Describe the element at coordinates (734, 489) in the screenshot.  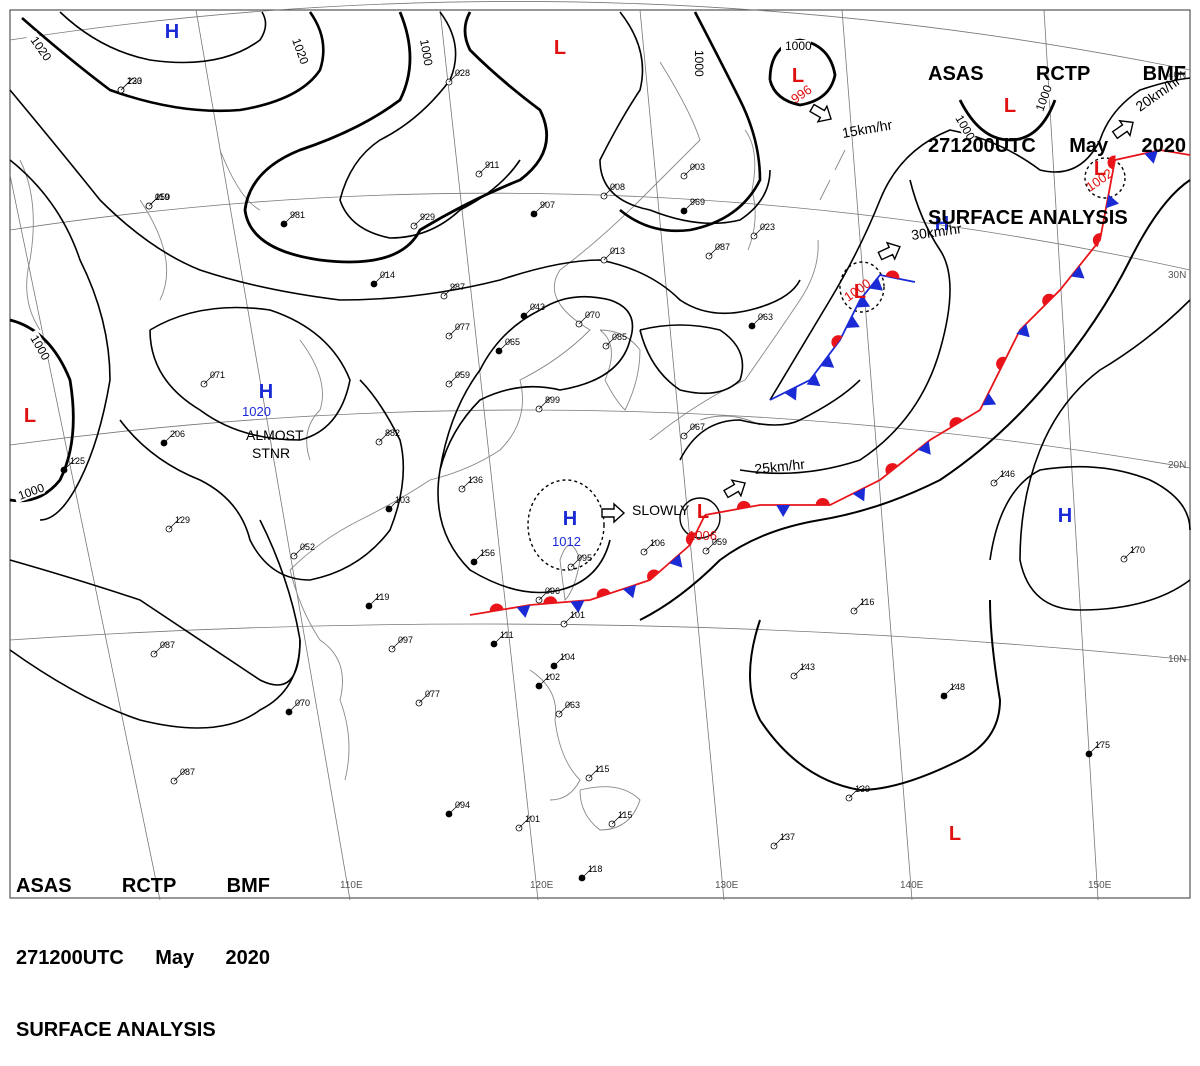
I see `motion-arrow` at that location.